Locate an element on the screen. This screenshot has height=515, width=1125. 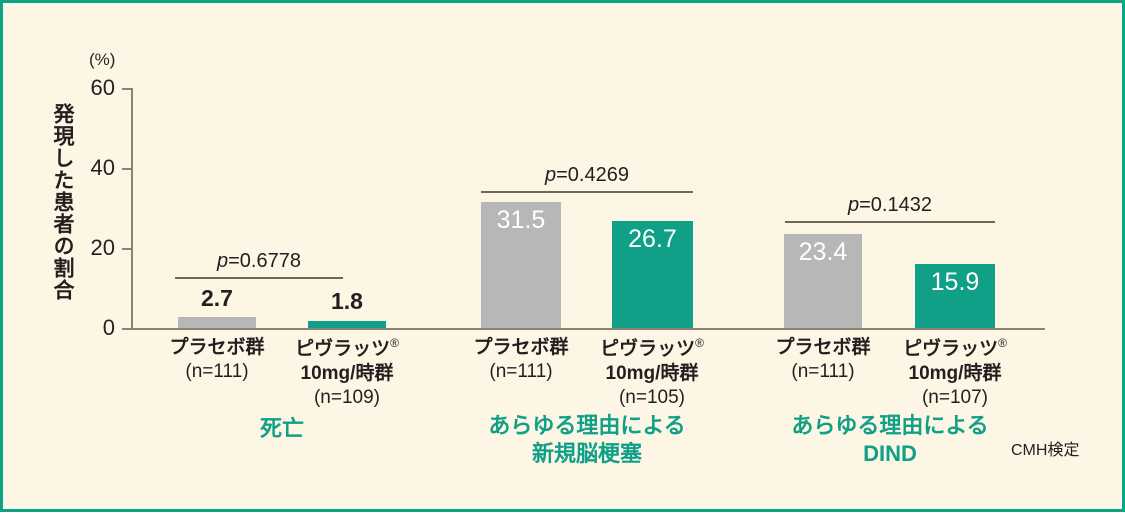
y-axis-unit-label: (%) is located at coordinates (102, 59).